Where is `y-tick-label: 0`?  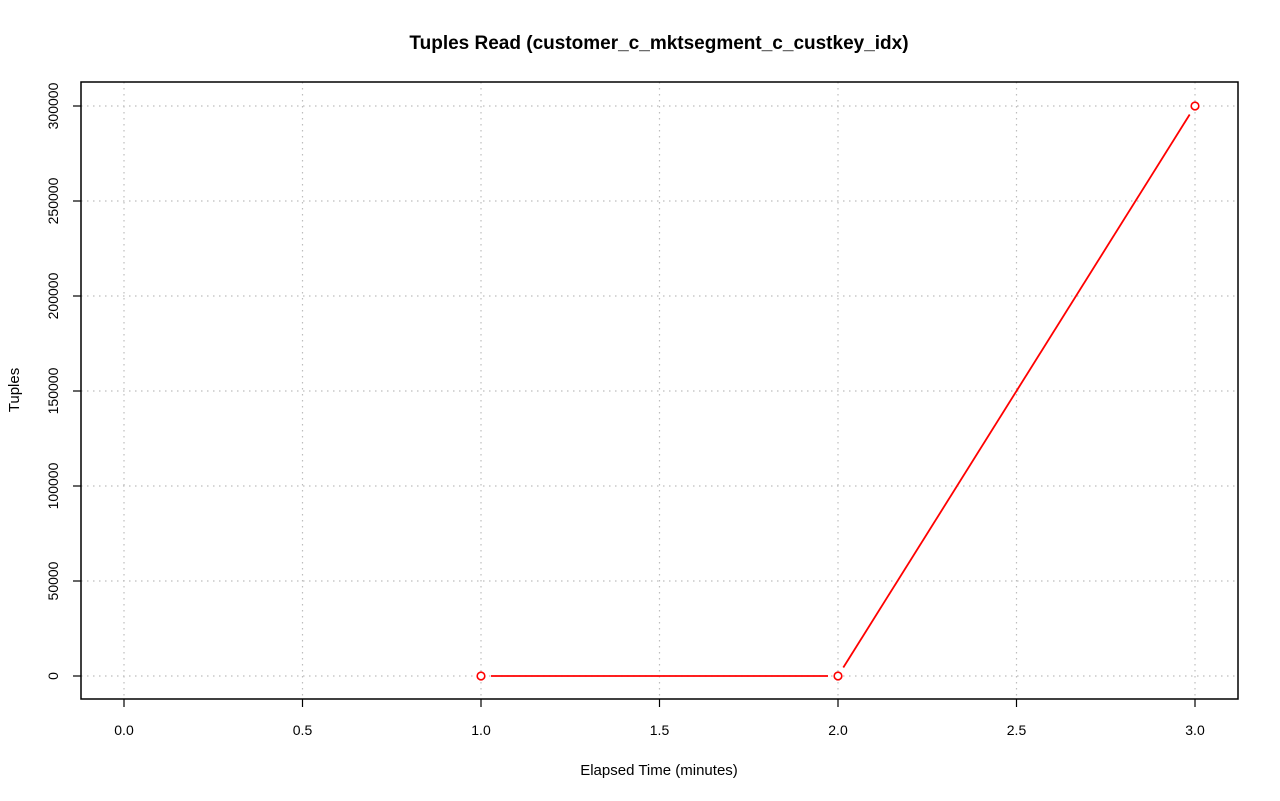
y-tick-label: 0 is located at coordinates (53, 676).